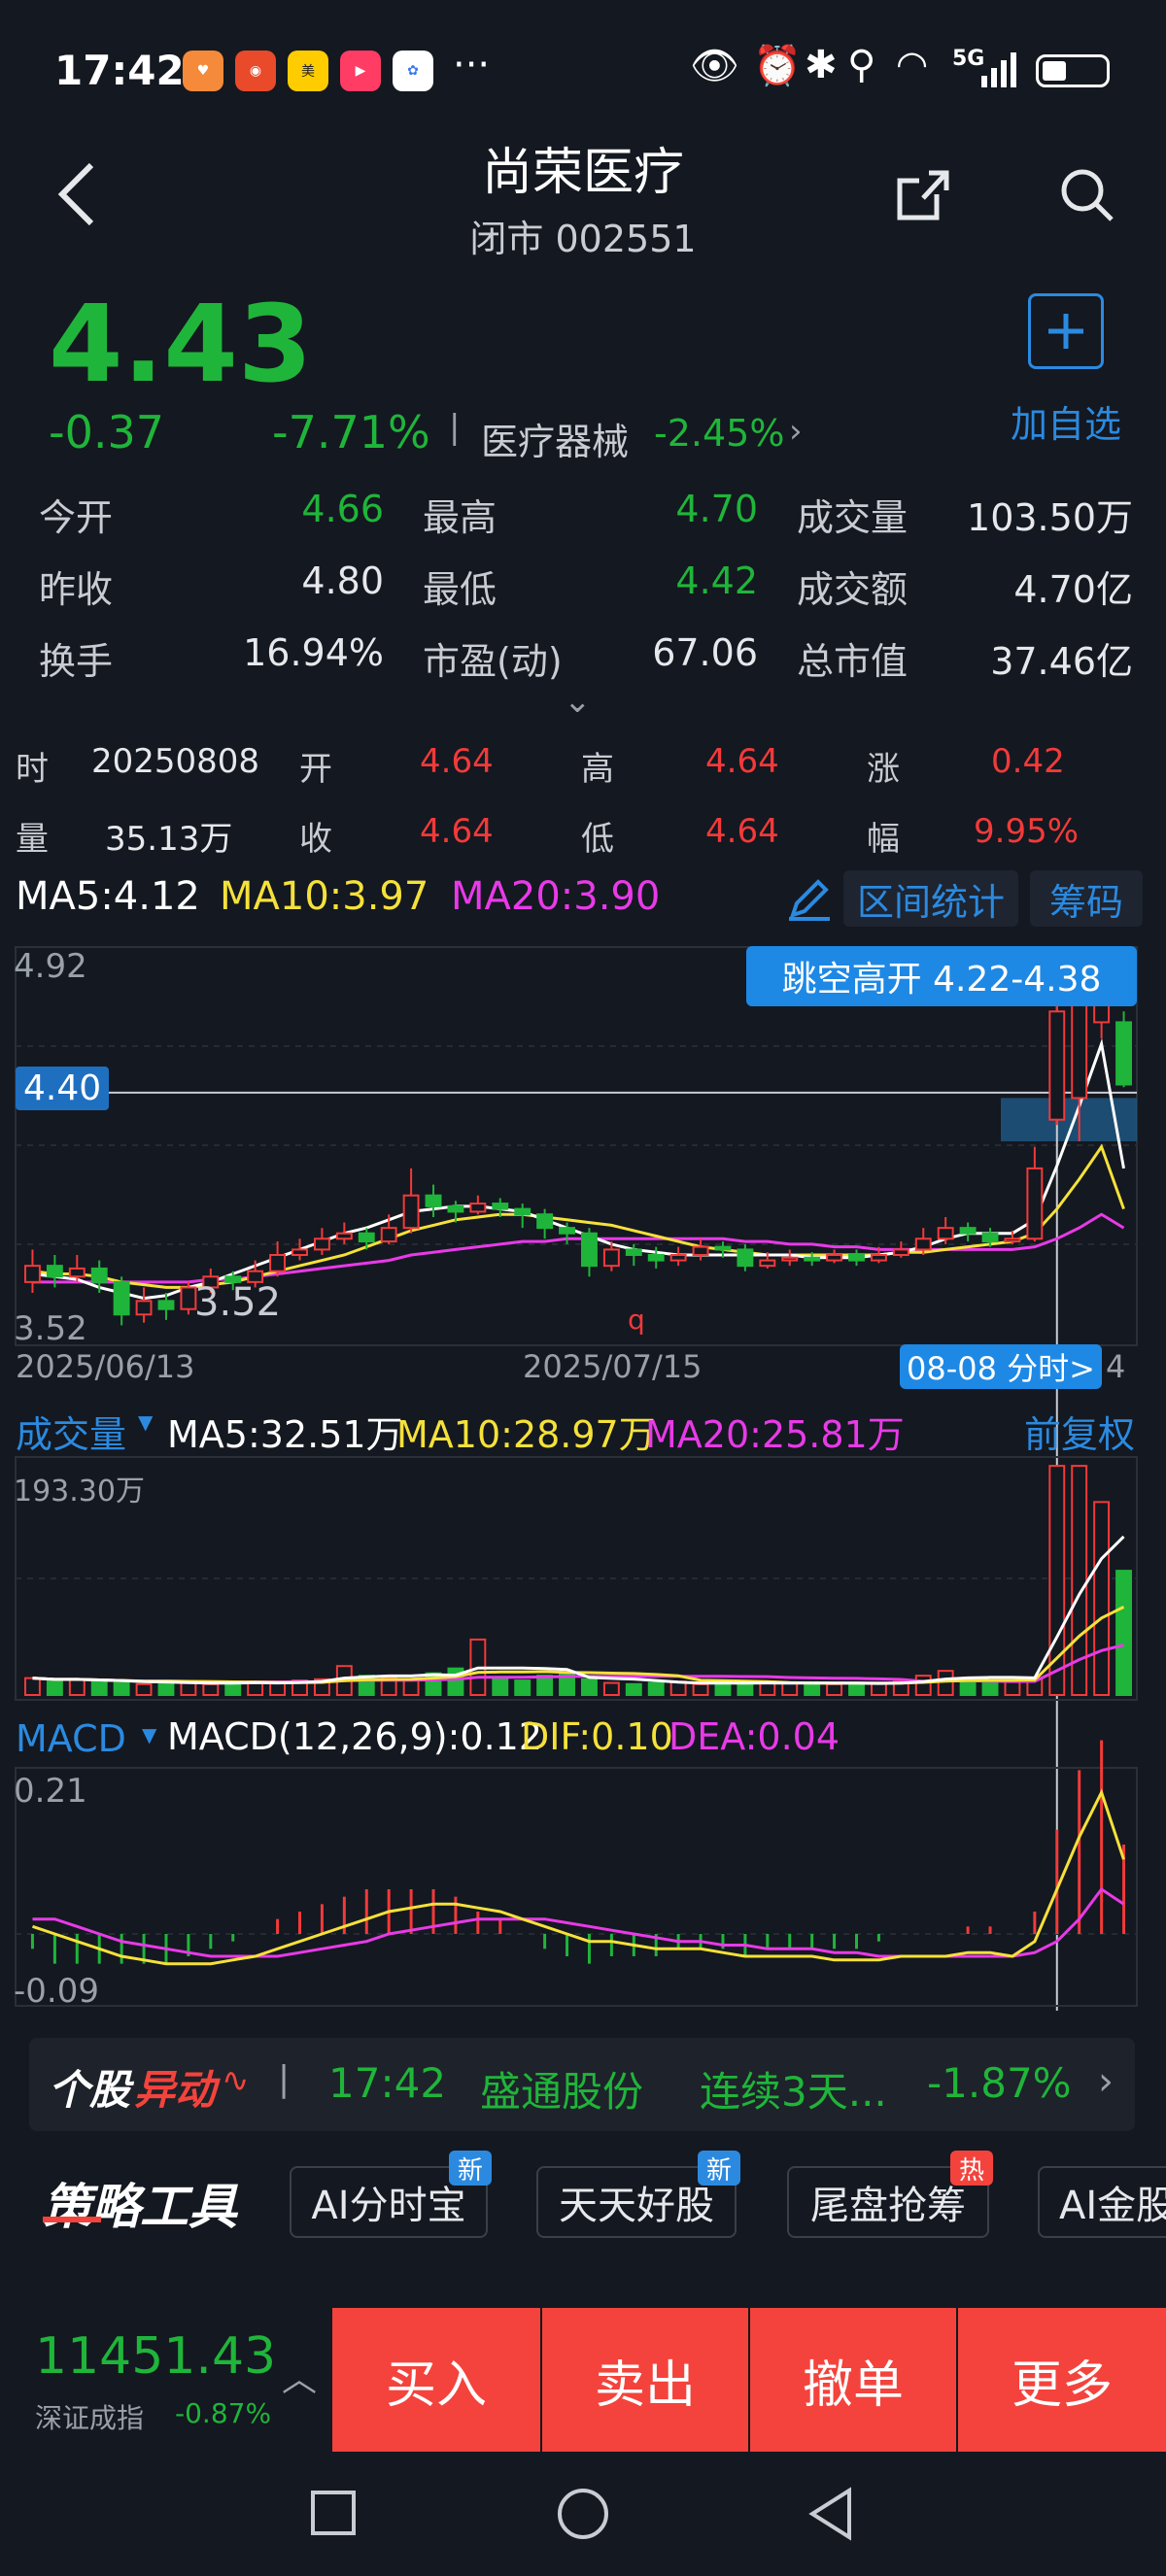  Describe the element at coordinates (460, 517) in the screenshot. I see `stat-label: 最高` at that location.